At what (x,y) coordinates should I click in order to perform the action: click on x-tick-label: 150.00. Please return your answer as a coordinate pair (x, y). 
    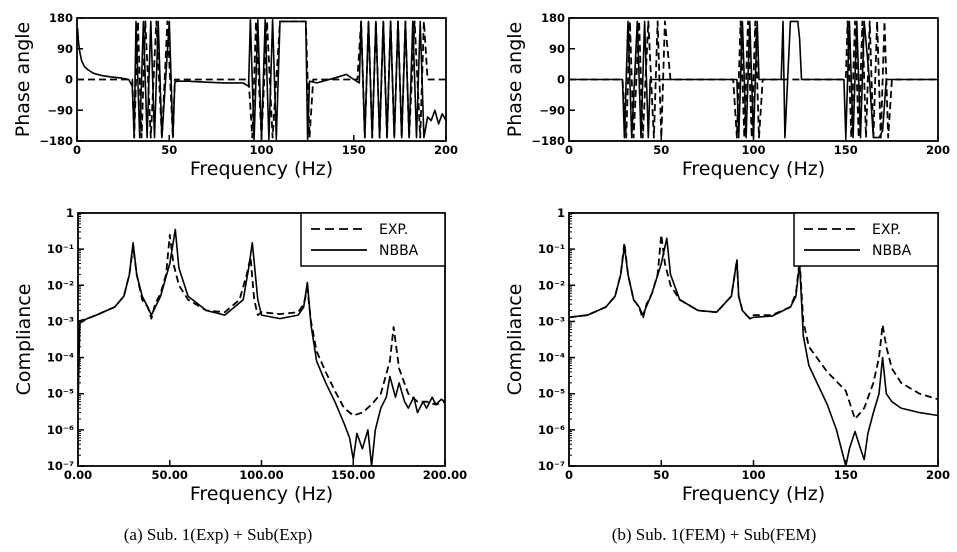
    Looking at the image, I should click on (353, 475).